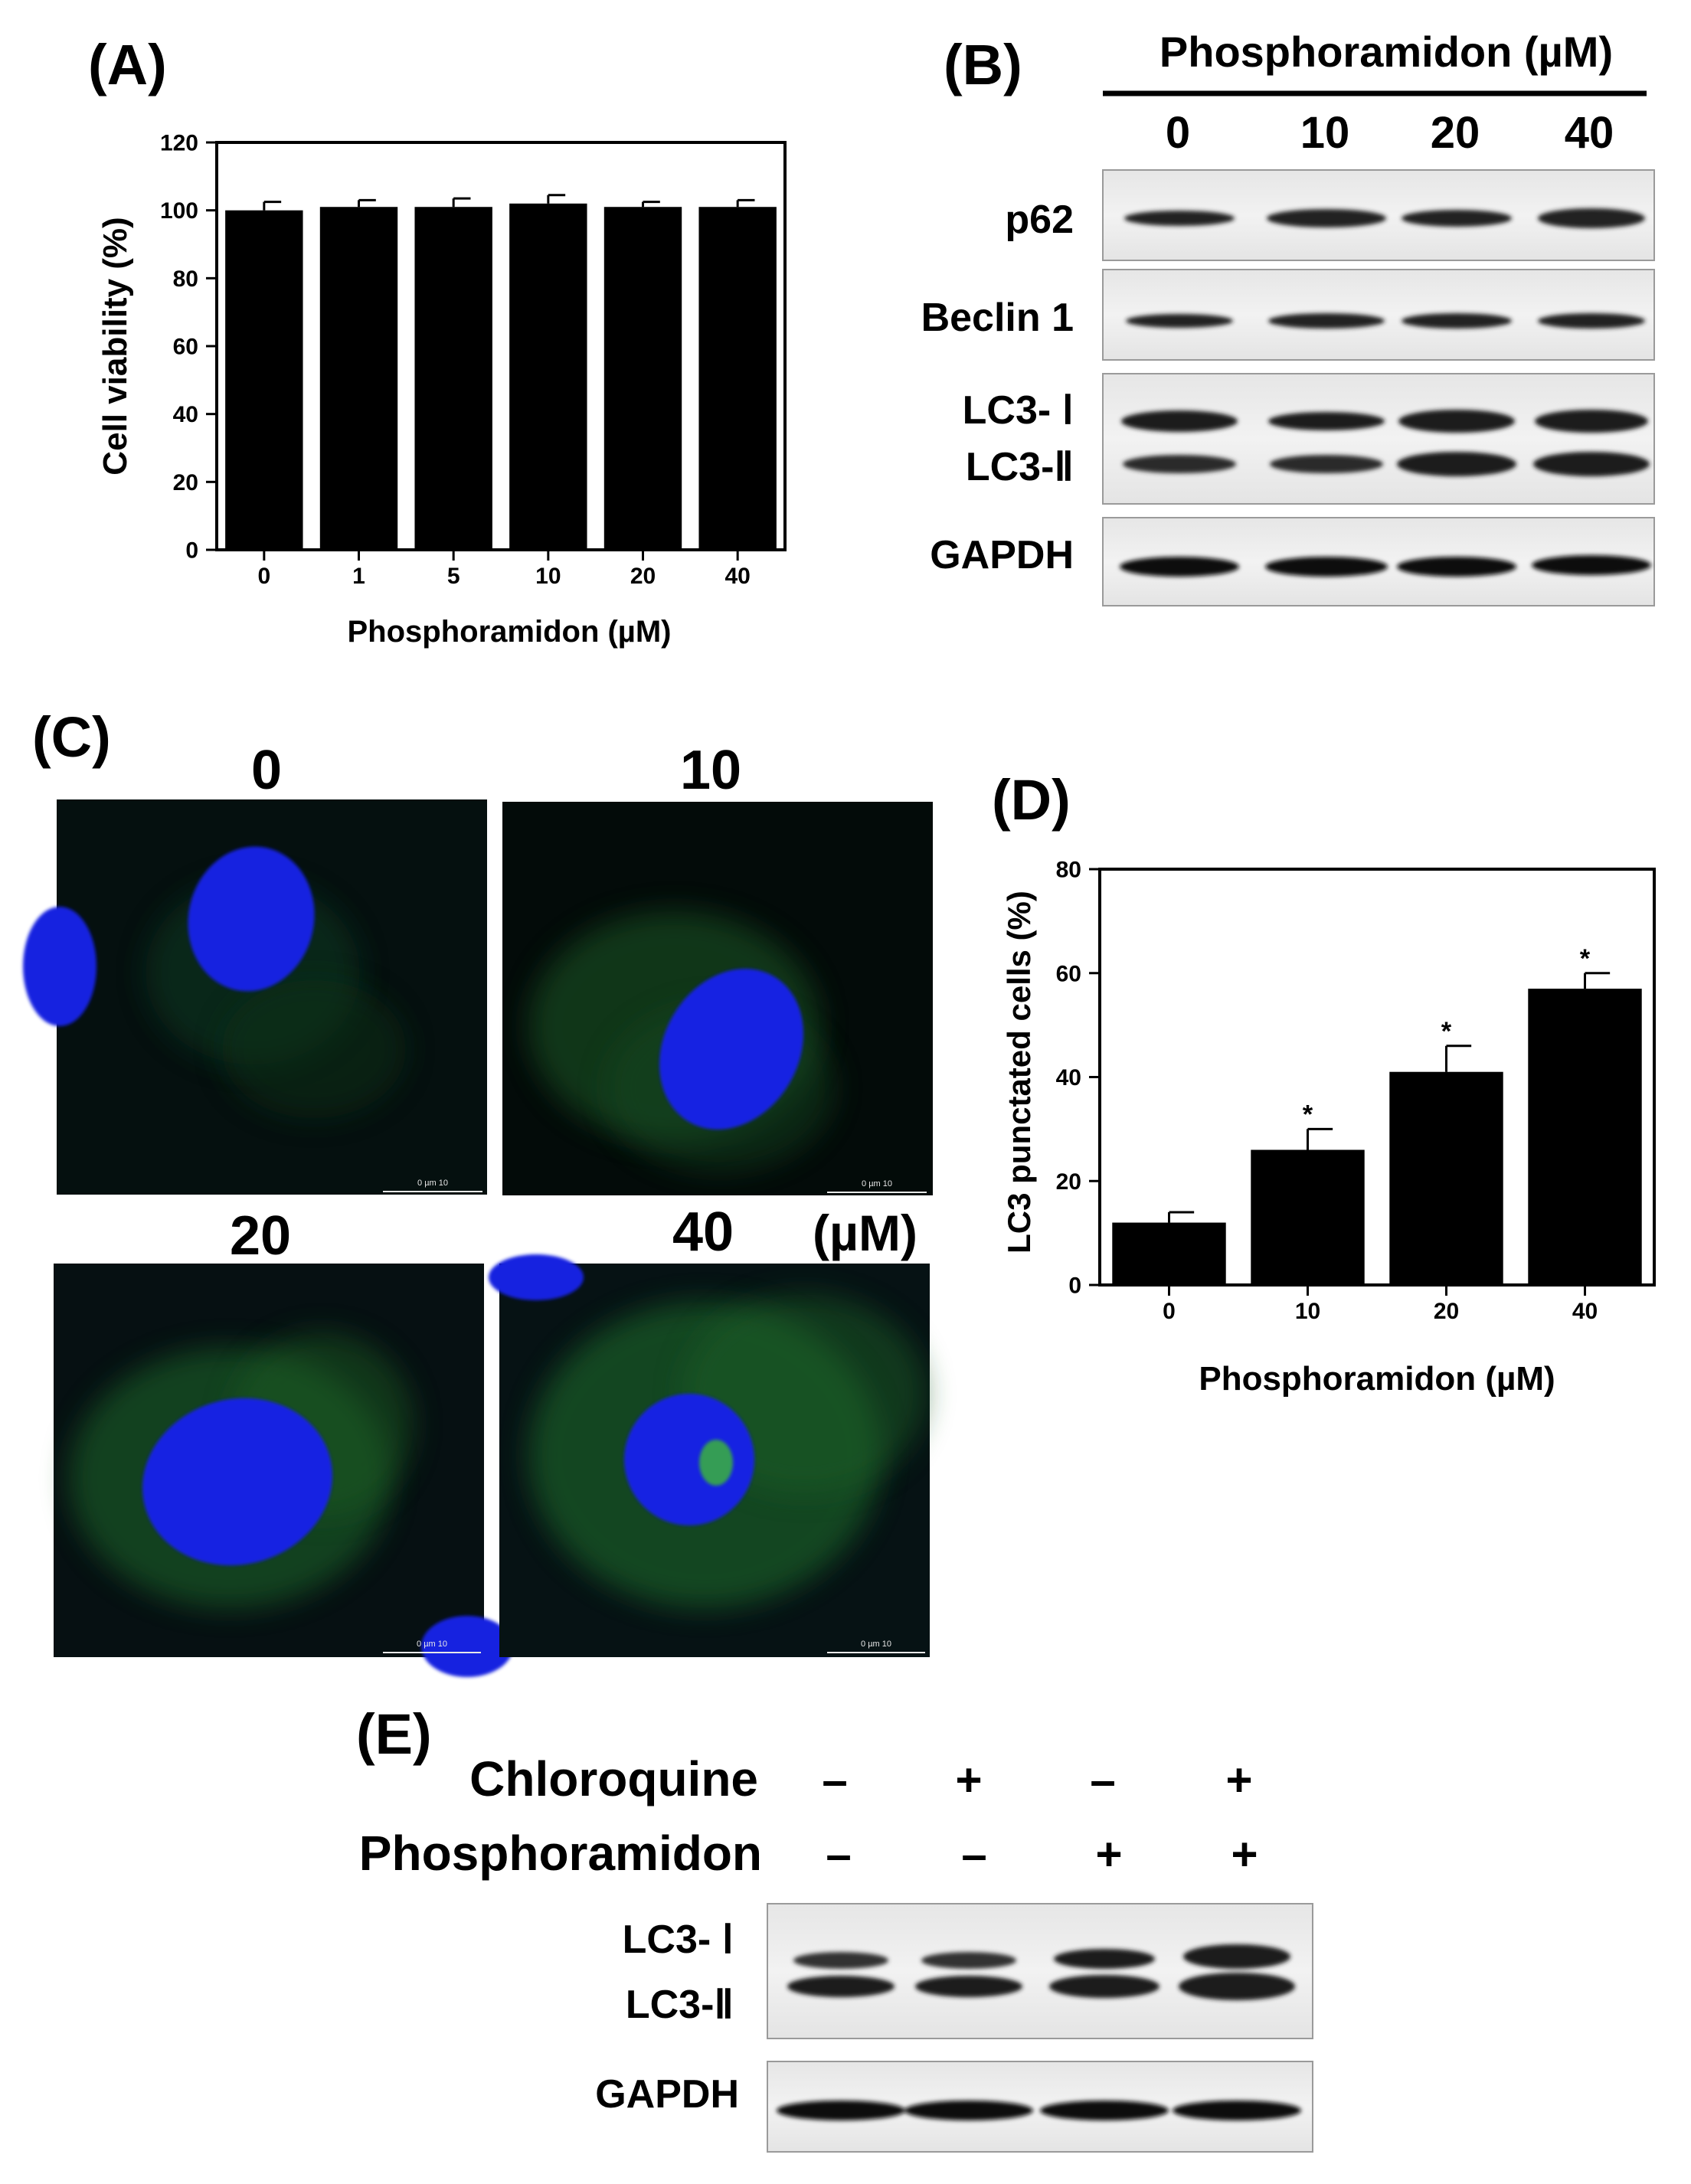 The width and height of the screenshot is (1691, 2184). What do you see at coordinates (1031, 800) in the screenshot?
I see `panel-d-letter: (D)` at bounding box center [1031, 800].